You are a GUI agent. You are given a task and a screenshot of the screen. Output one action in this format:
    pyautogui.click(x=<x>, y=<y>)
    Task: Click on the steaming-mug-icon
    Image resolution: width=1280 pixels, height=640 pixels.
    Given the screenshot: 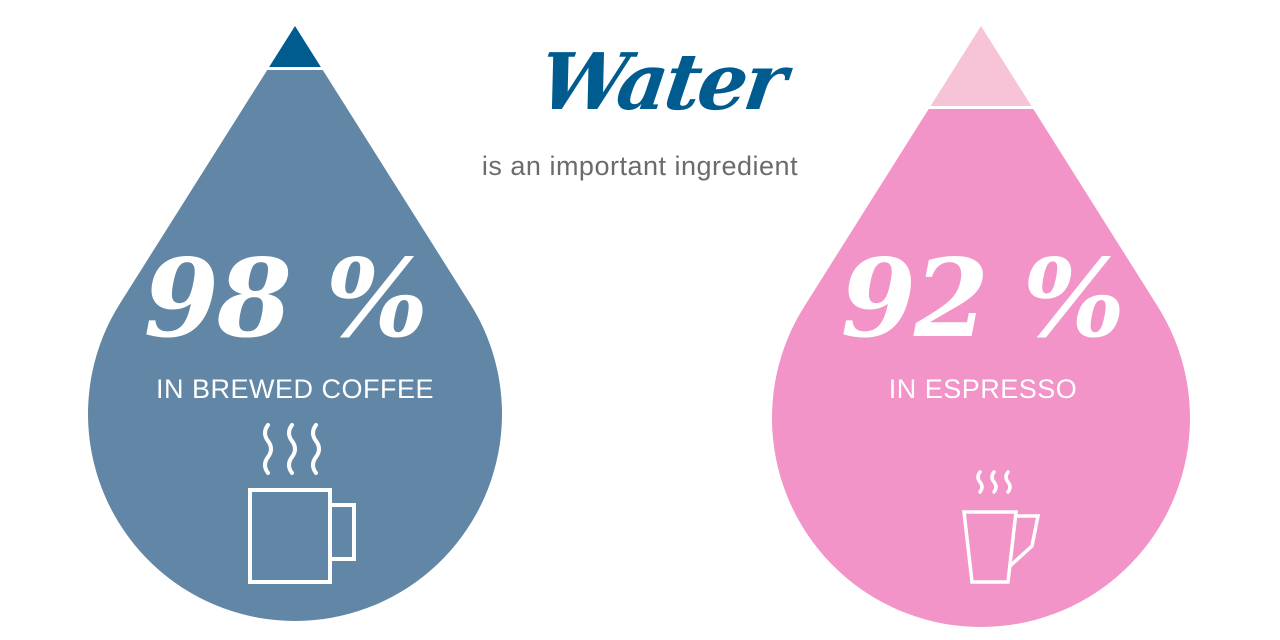 What is the action you would take?
    pyautogui.click(x=302, y=503)
    